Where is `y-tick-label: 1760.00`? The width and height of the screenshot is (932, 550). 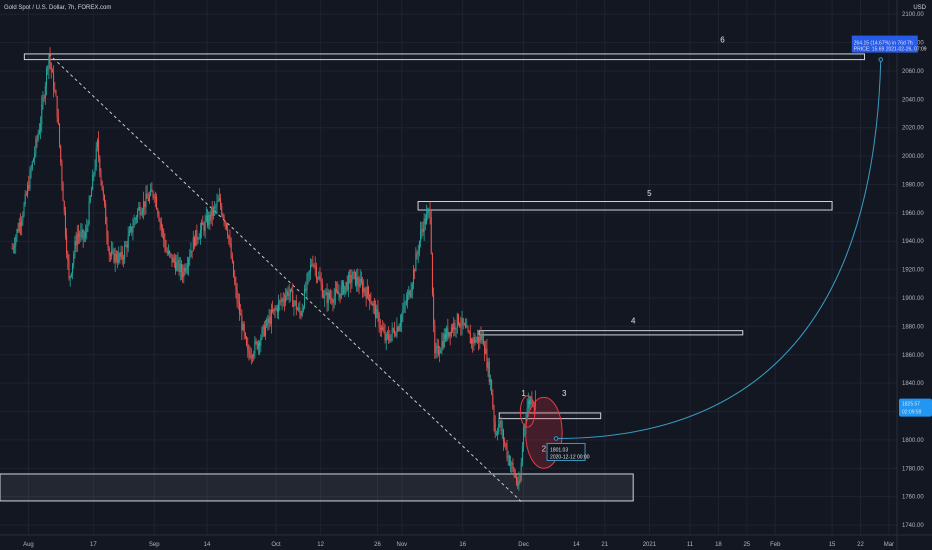 y-tick-label: 1760.00 is located at coordinates (913, 498).